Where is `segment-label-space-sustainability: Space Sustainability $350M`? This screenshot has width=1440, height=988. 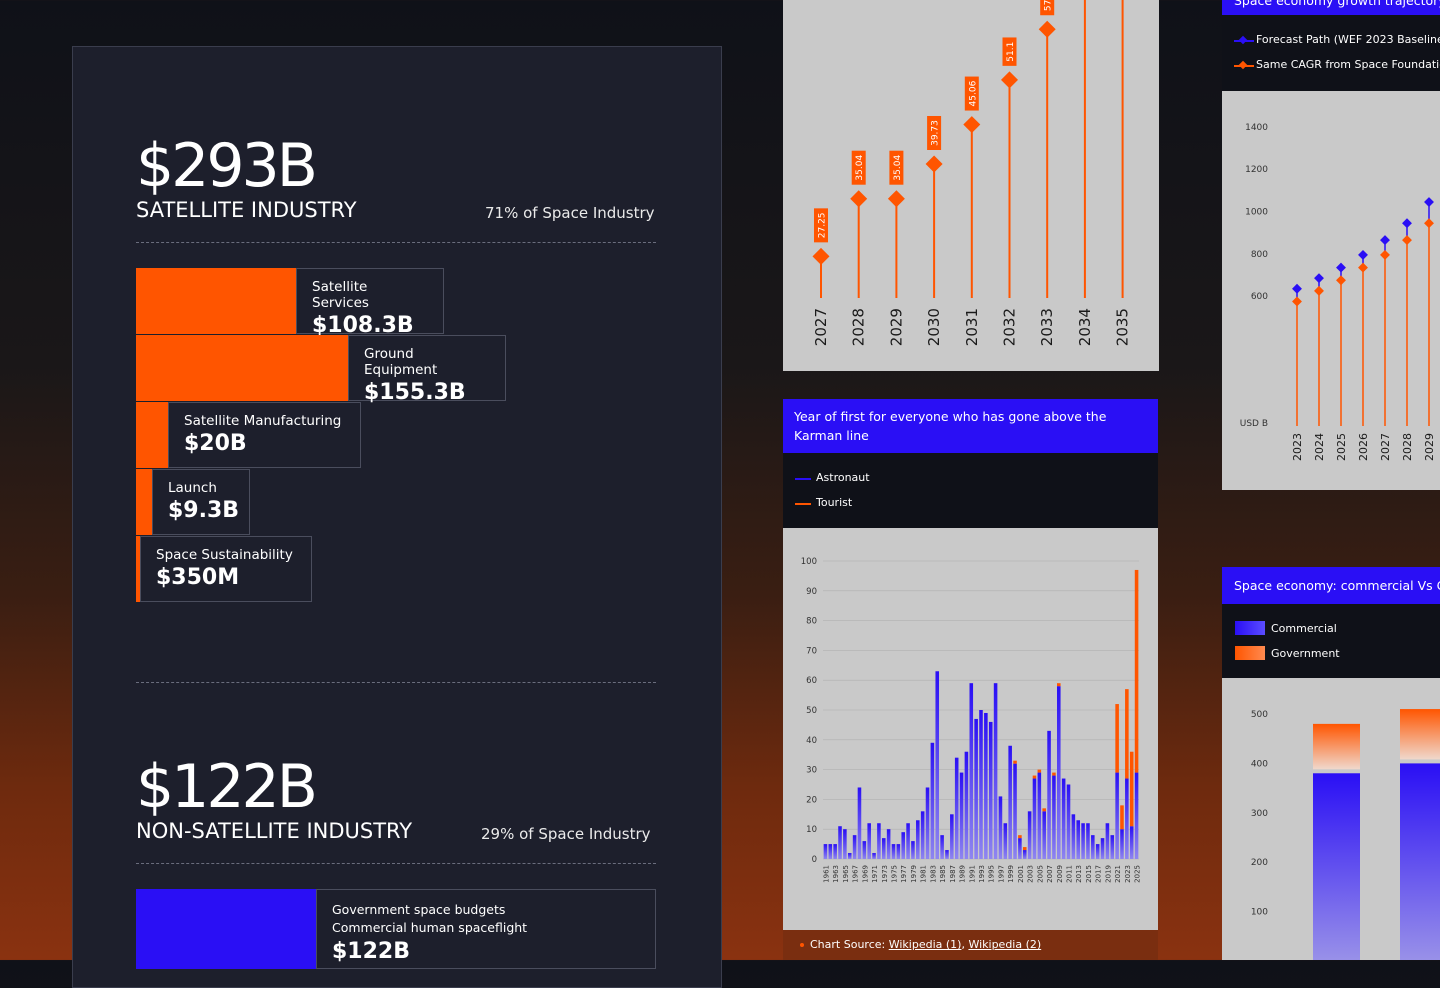 segment-label-space-sustainability: Space Sustainability $350M is located at coordinates (226, 569).